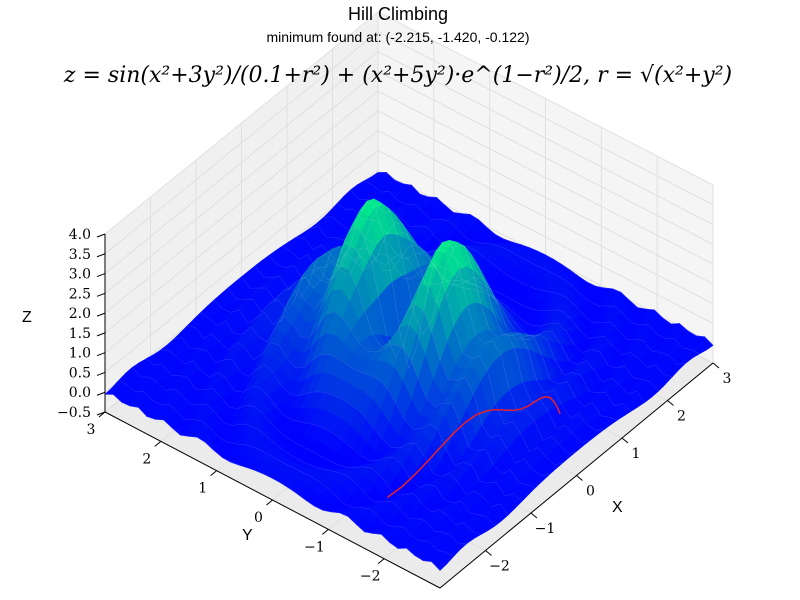 Image resolution: width=800 pixels, height=600 pixels. I want to click on x-tick-label: 2, so click(681, 417).